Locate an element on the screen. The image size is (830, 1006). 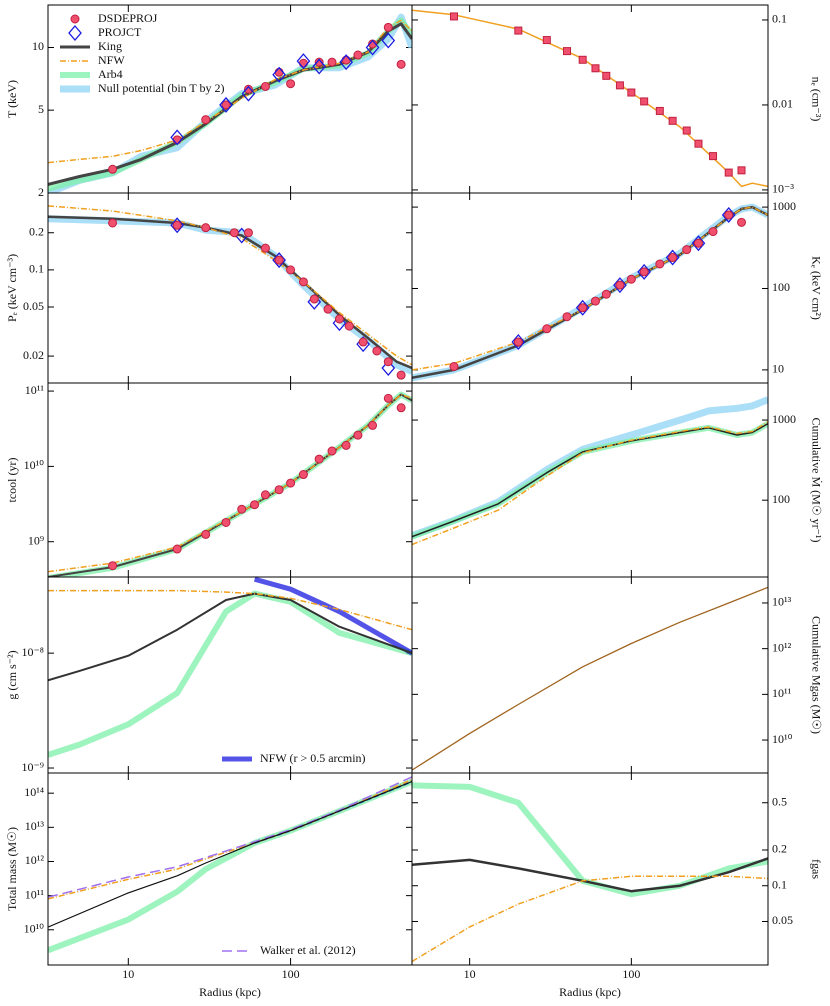
y-tick-label: 0.01 is located at coordinates (782, 104).